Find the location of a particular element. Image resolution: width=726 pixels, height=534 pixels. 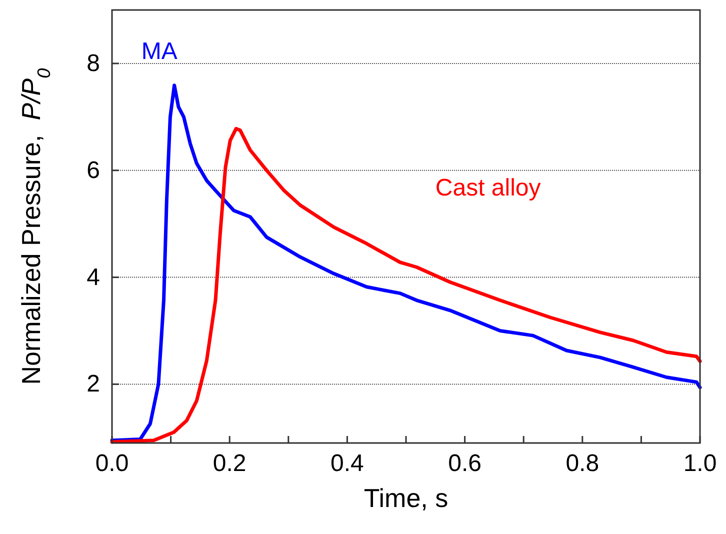

y-tick-label: 6 is located at coordinates (93, 170).